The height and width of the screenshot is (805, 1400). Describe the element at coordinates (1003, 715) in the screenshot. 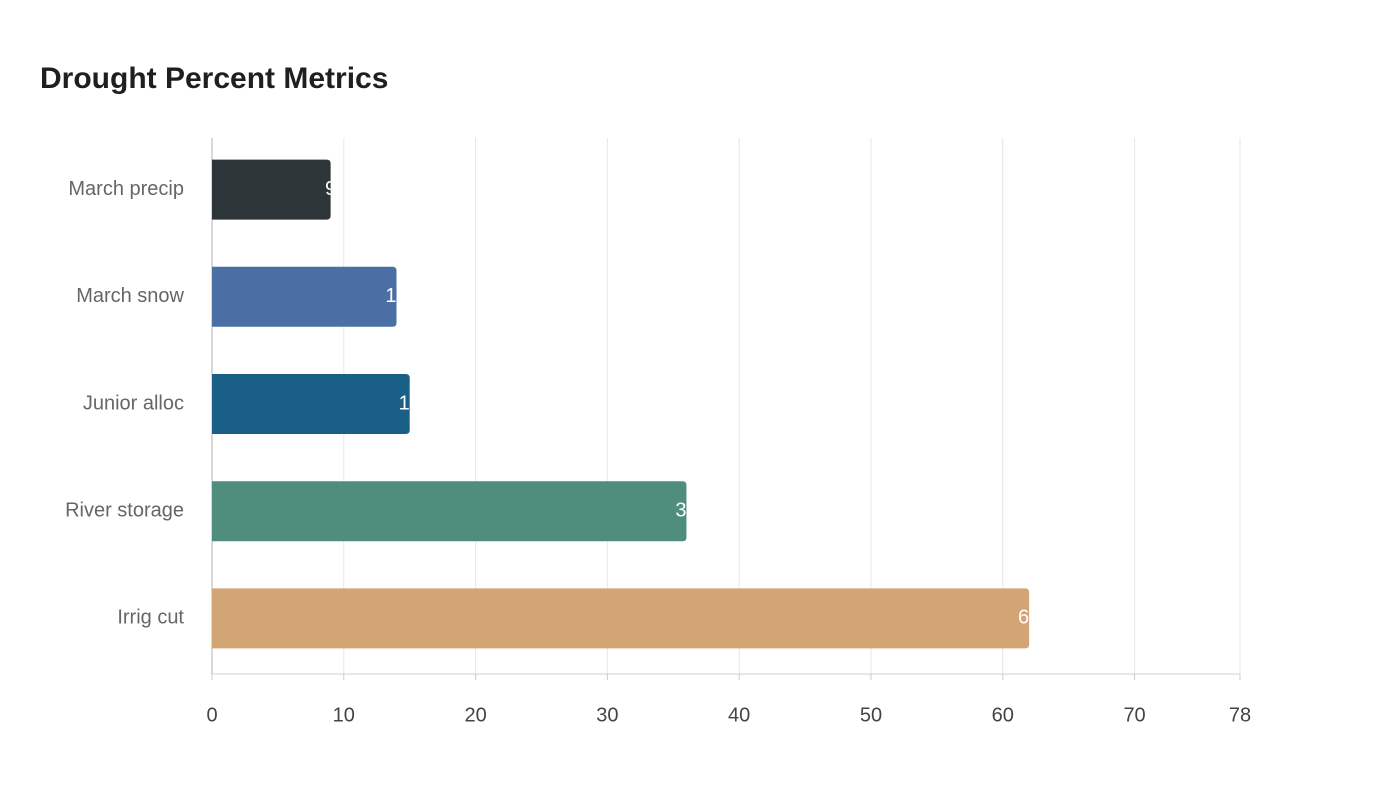

I see `x-tick-label: 60` at that location.